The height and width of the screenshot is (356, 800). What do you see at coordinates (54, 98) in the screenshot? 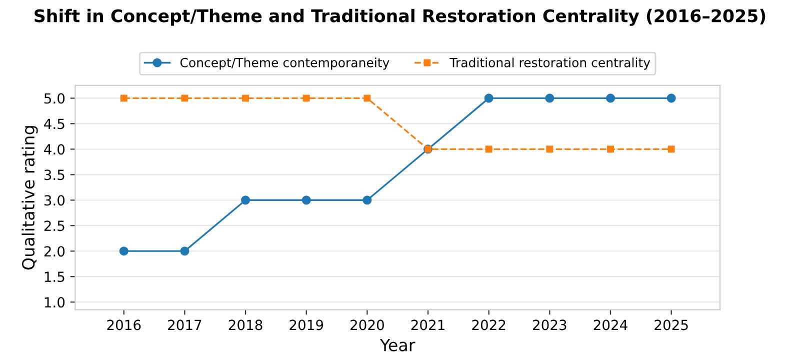
I see `y-tick-label: 5.0` at bounding box center [54, 98].